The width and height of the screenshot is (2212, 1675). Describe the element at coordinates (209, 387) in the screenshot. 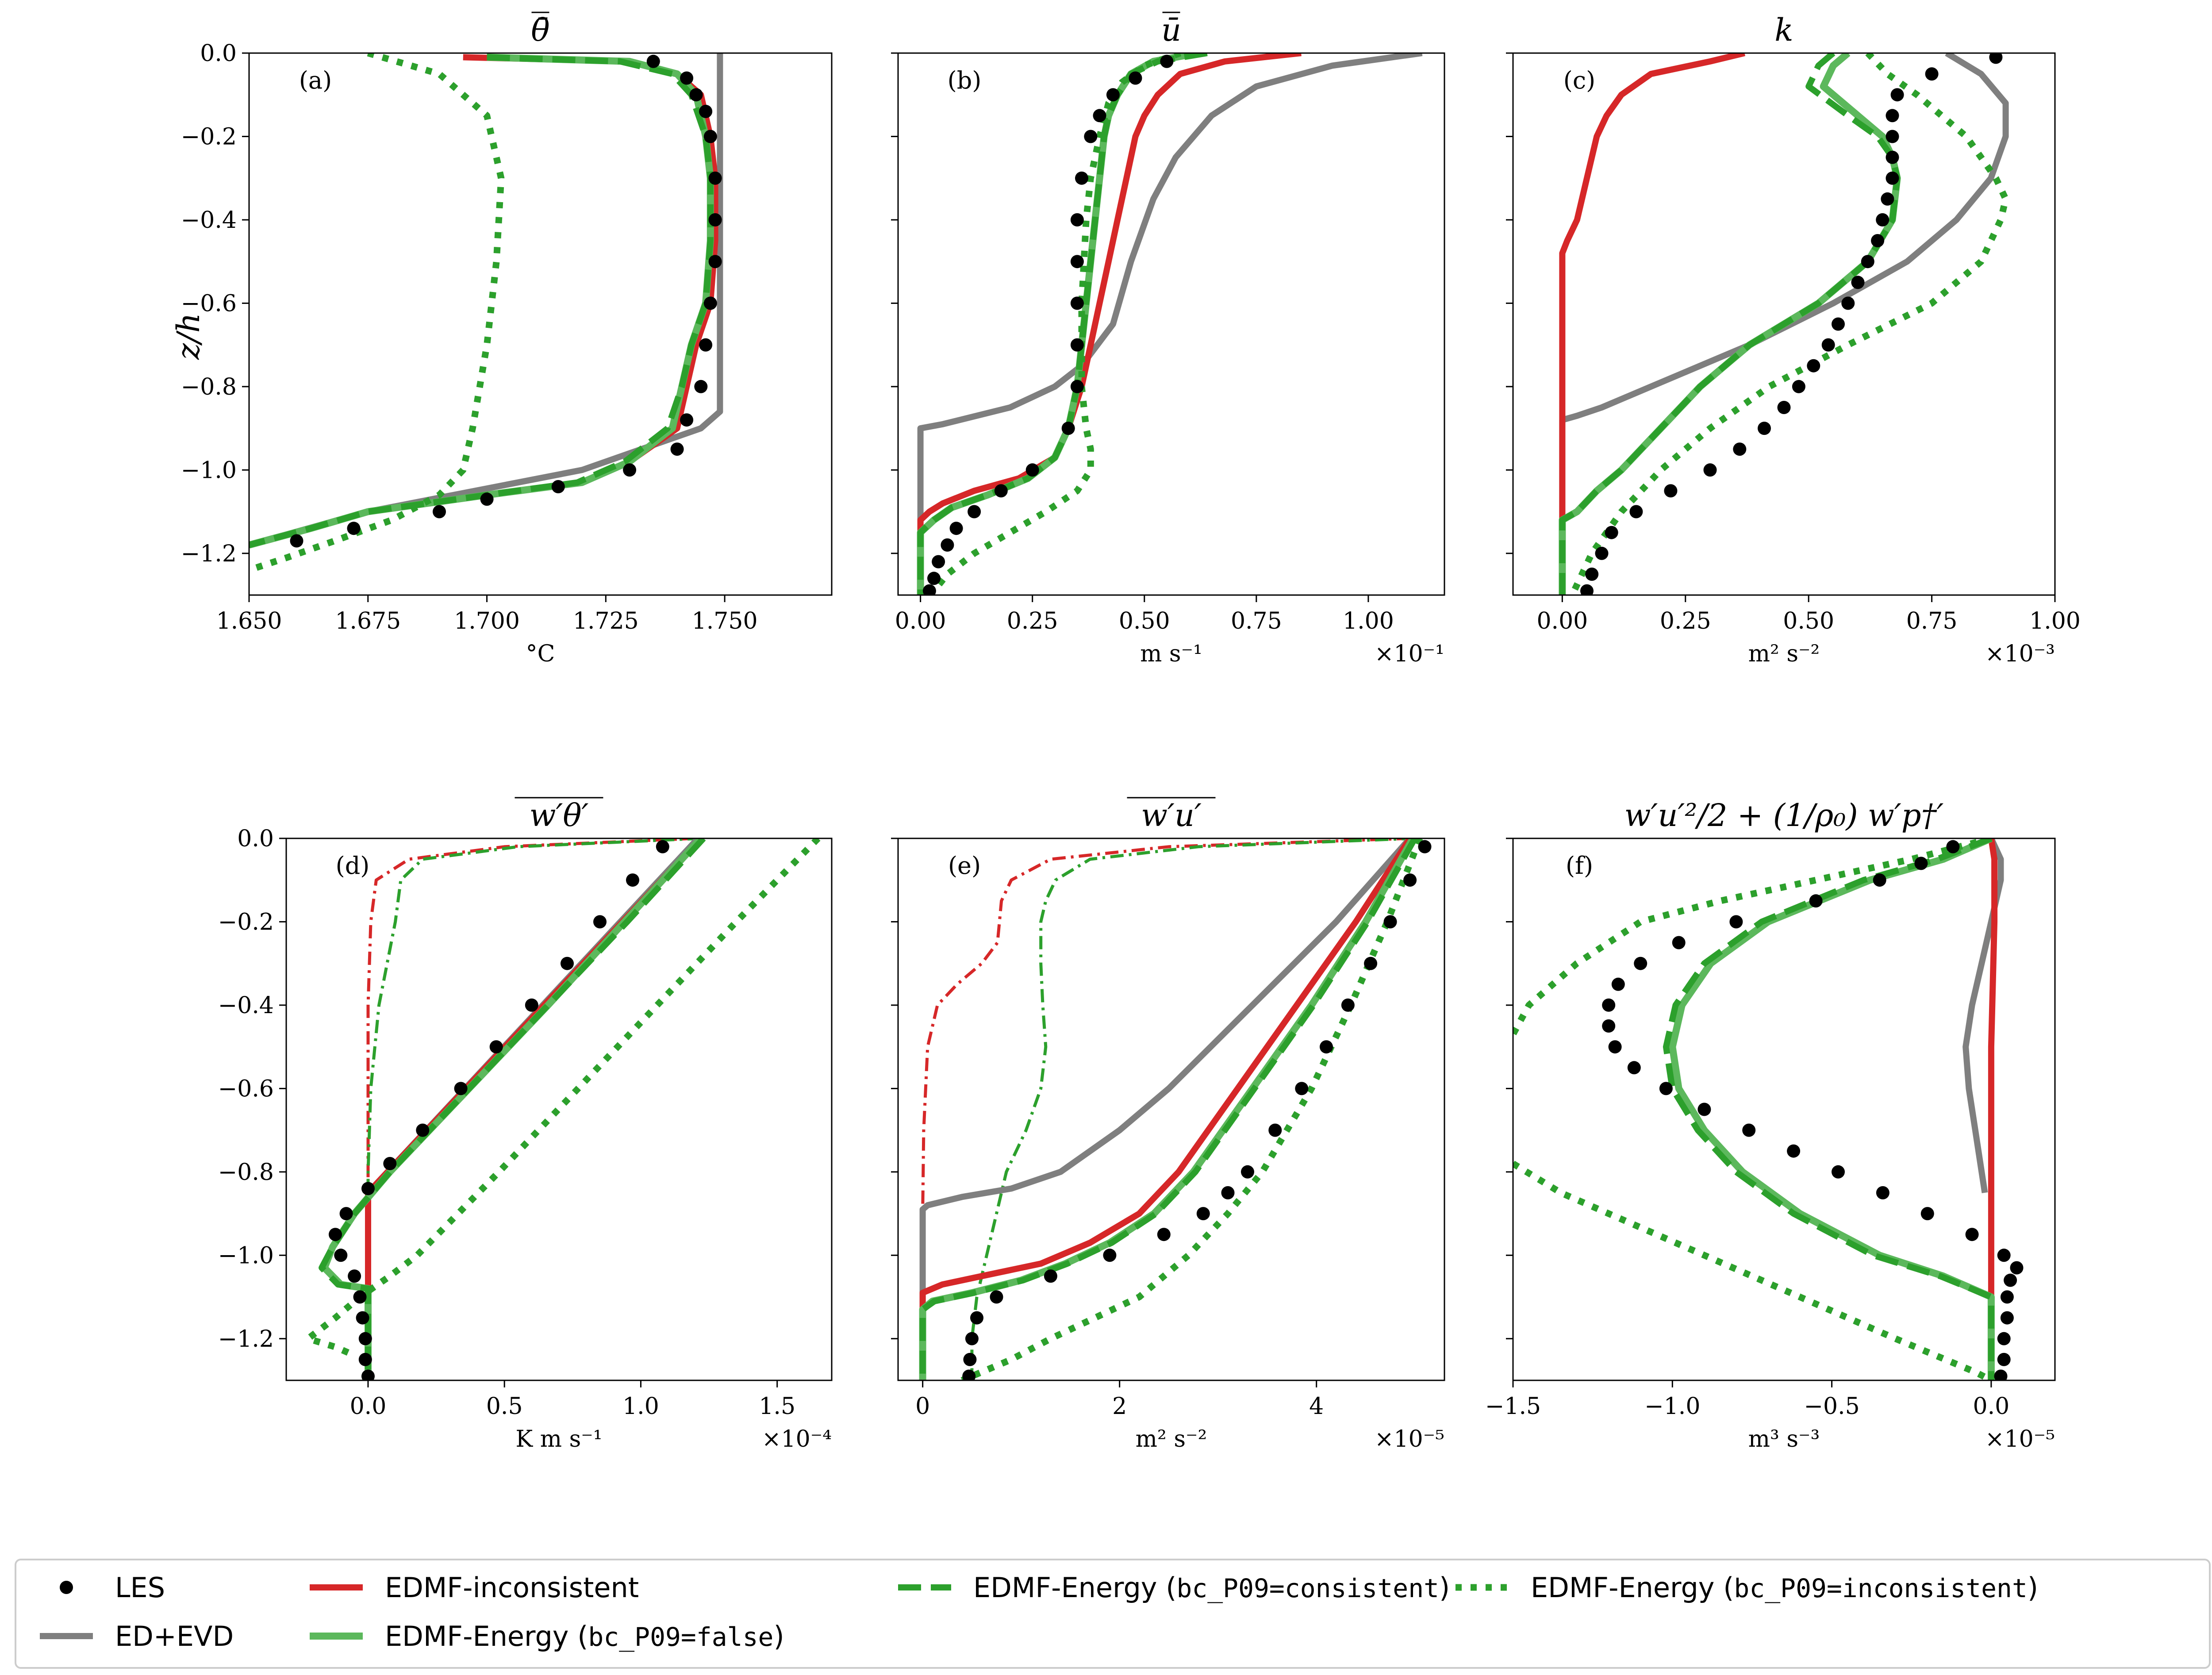

I see `y-tick-label: −0.8` at that location.